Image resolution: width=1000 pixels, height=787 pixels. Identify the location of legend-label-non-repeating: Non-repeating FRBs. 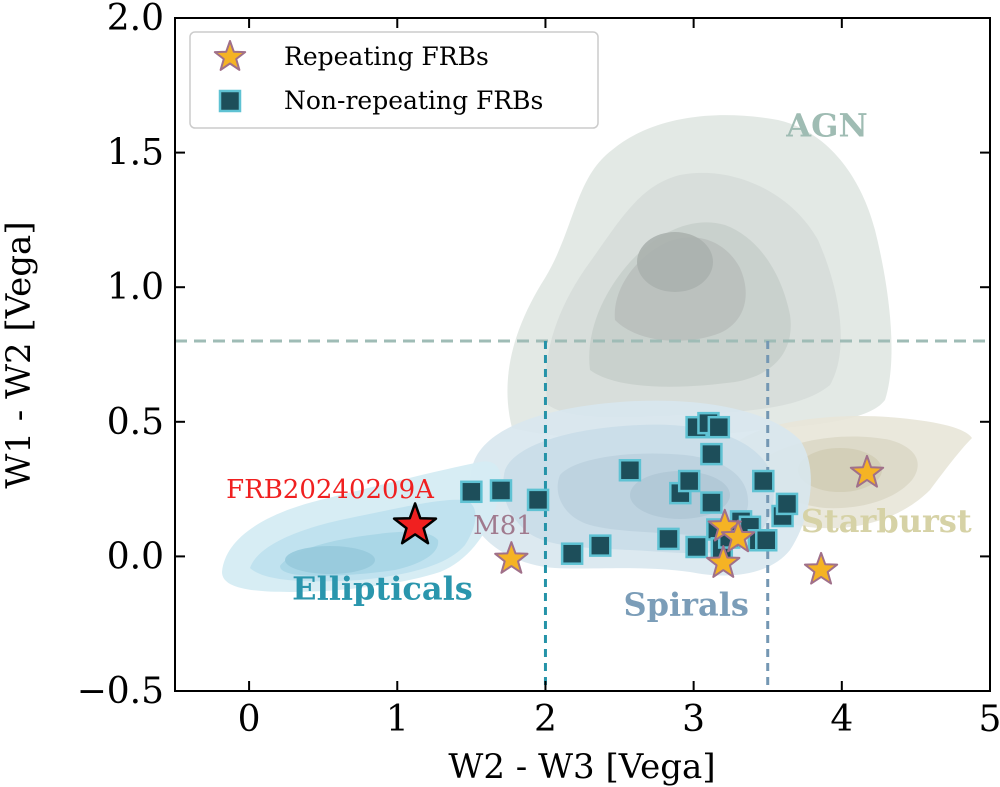
(413, 100).